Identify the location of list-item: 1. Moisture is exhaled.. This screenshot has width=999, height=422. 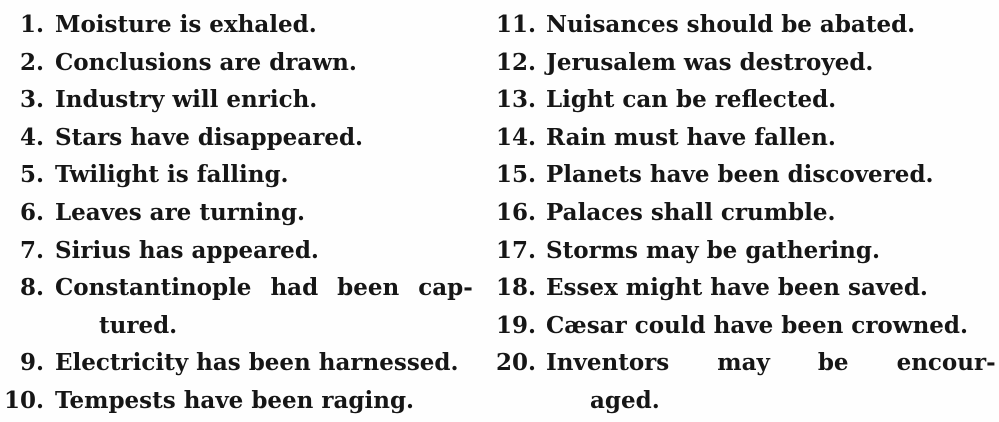
(244, 25).